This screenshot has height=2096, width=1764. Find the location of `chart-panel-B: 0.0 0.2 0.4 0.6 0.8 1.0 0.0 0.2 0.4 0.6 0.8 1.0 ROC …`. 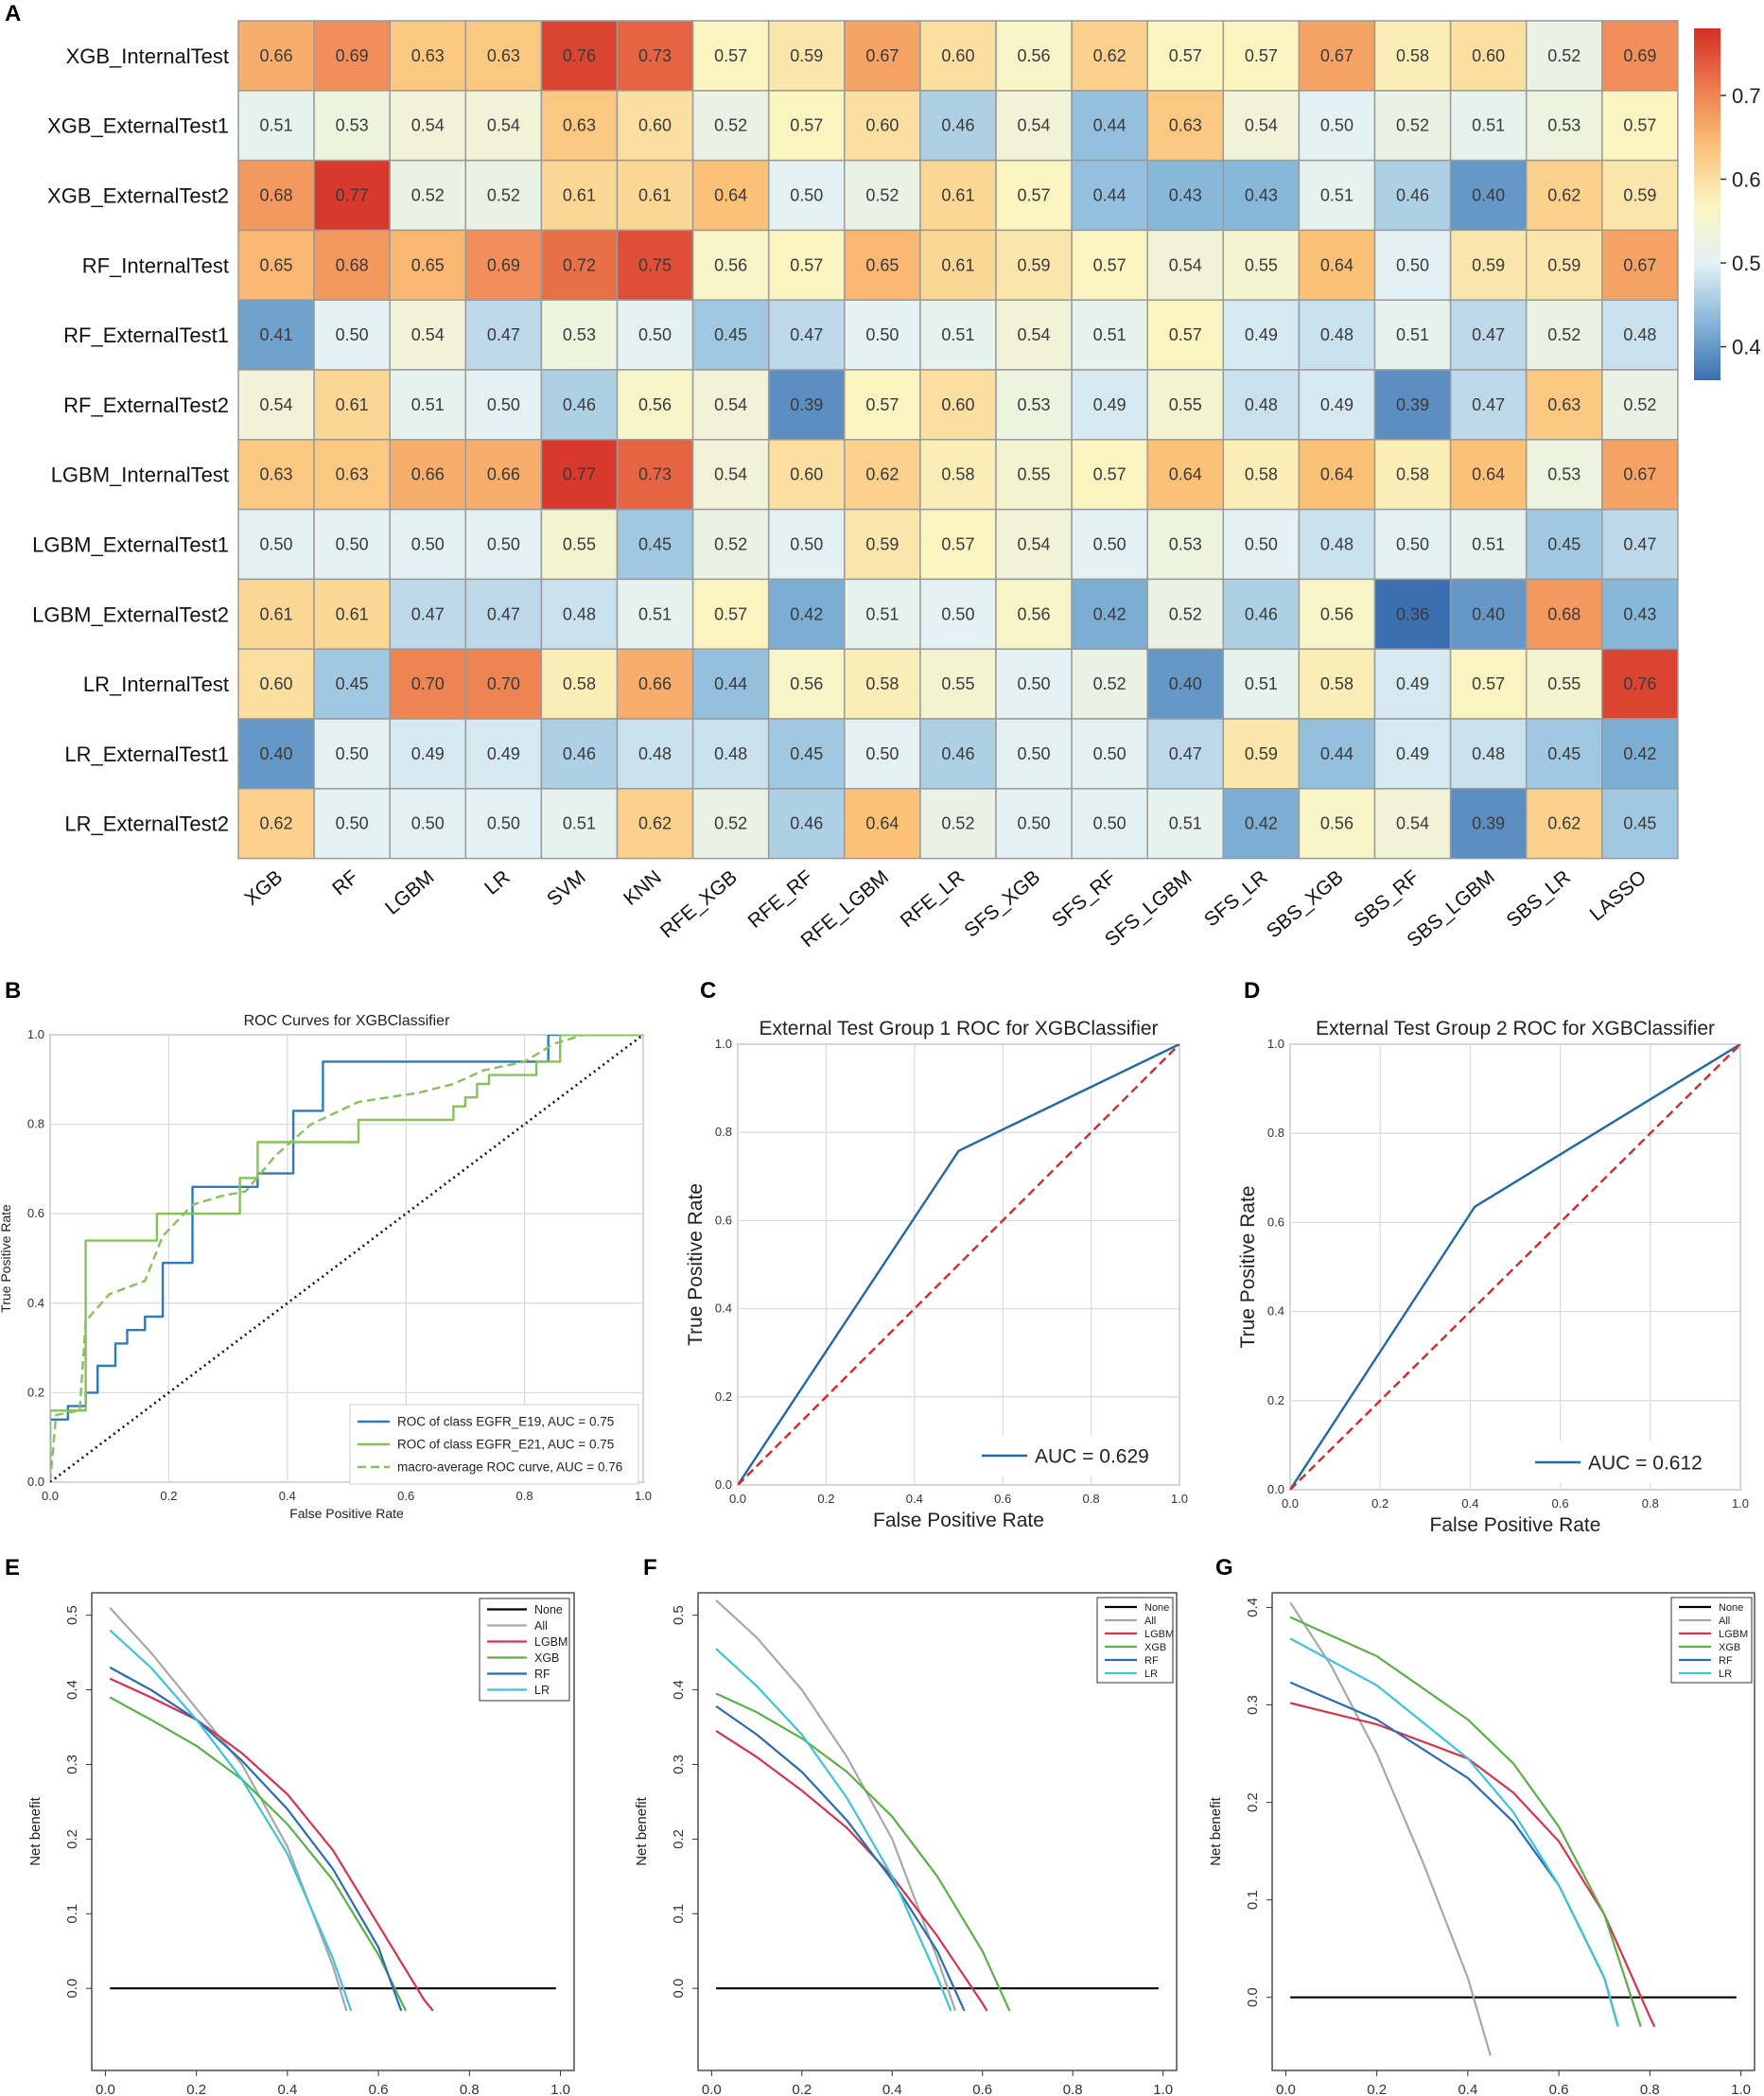

chart-panel-B: 0.0 0.2 0.4 0.6 0.8 1.0 0.0 0.2 0.4 0.6 0.8 1.0 ROC … is located at coordinates (326, 1267).